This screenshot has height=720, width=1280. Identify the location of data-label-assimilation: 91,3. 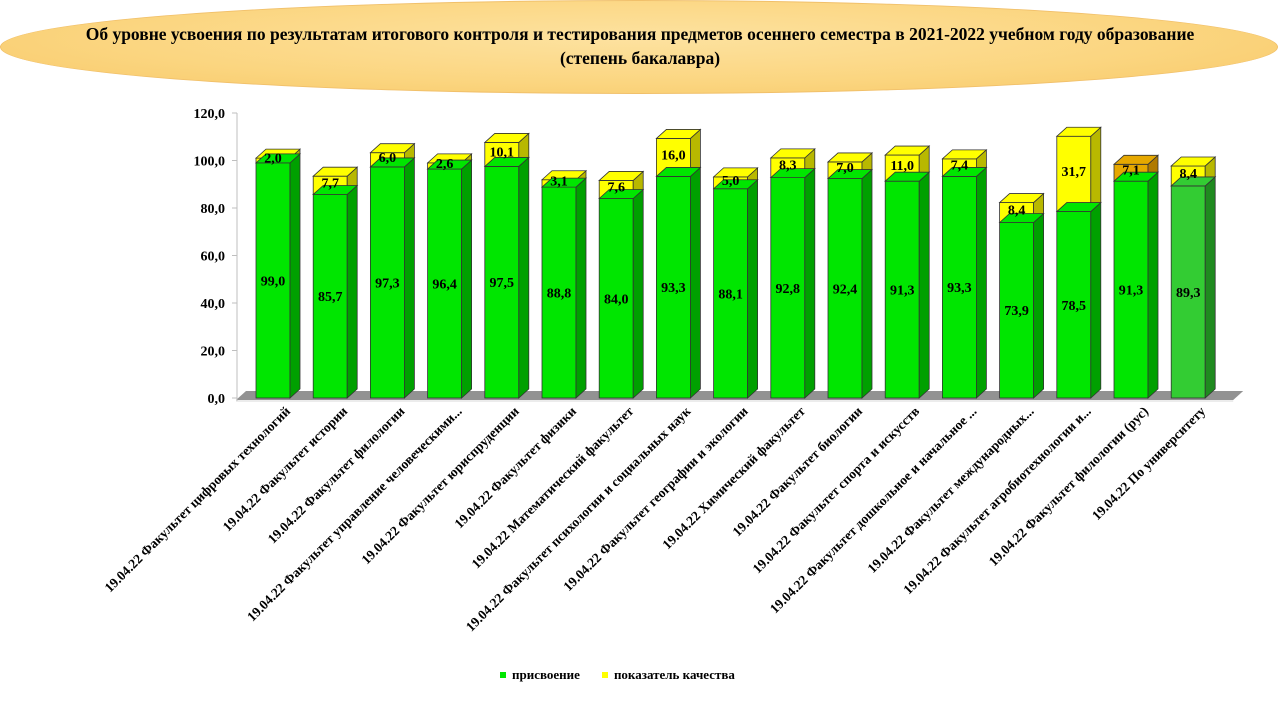
(1131, 291).